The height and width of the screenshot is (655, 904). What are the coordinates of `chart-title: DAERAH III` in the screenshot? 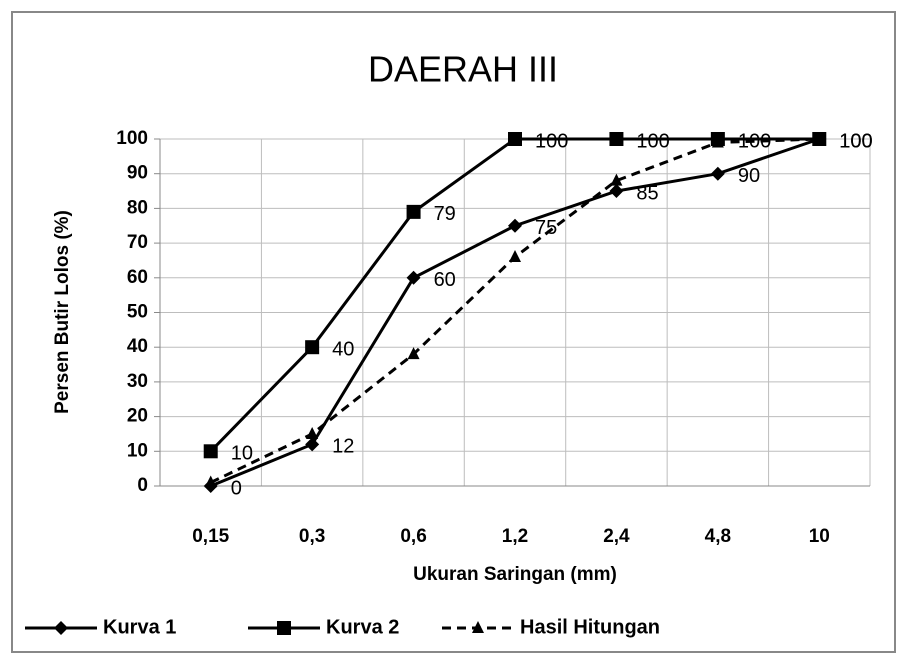 It's located at (463, 69).